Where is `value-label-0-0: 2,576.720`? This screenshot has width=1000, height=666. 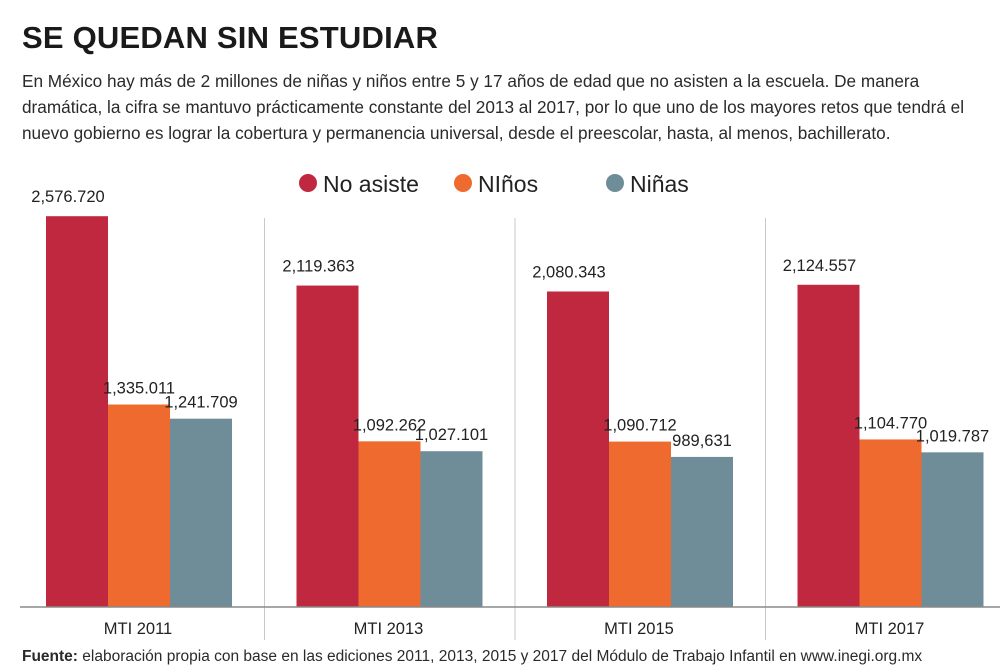
value-label-0-0: 2,576.720 is located at coordinates (67, 197).